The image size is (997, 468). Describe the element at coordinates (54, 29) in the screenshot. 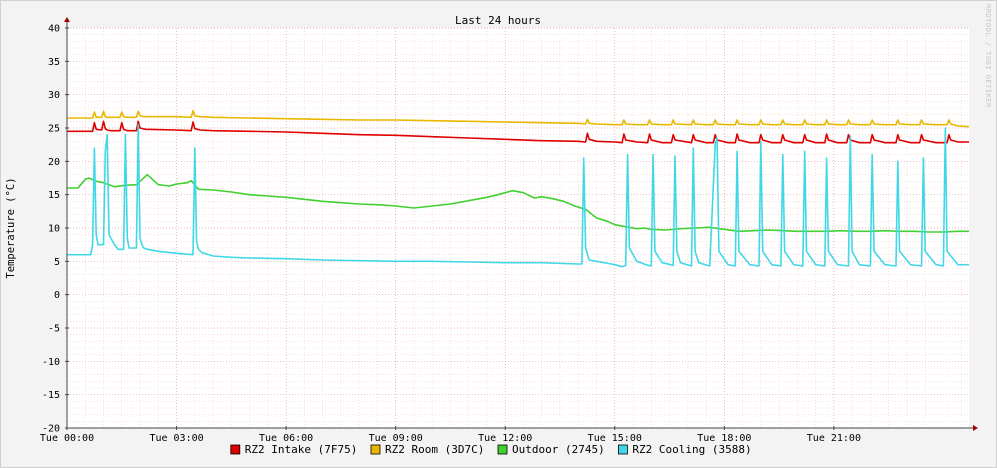

I see `y-tick-label: 40` at that location.